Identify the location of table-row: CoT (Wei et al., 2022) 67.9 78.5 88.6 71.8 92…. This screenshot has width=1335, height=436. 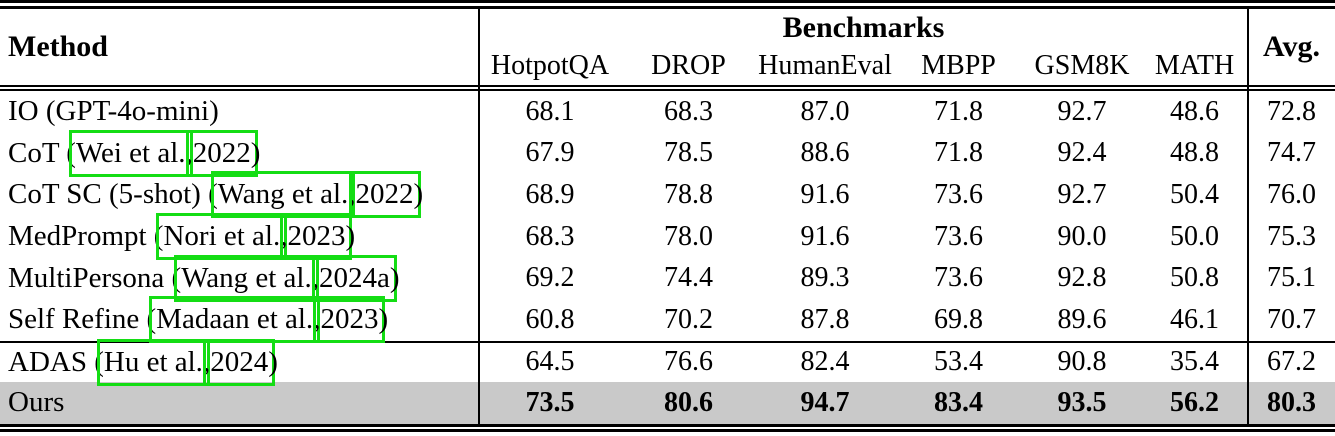
(667, 153).